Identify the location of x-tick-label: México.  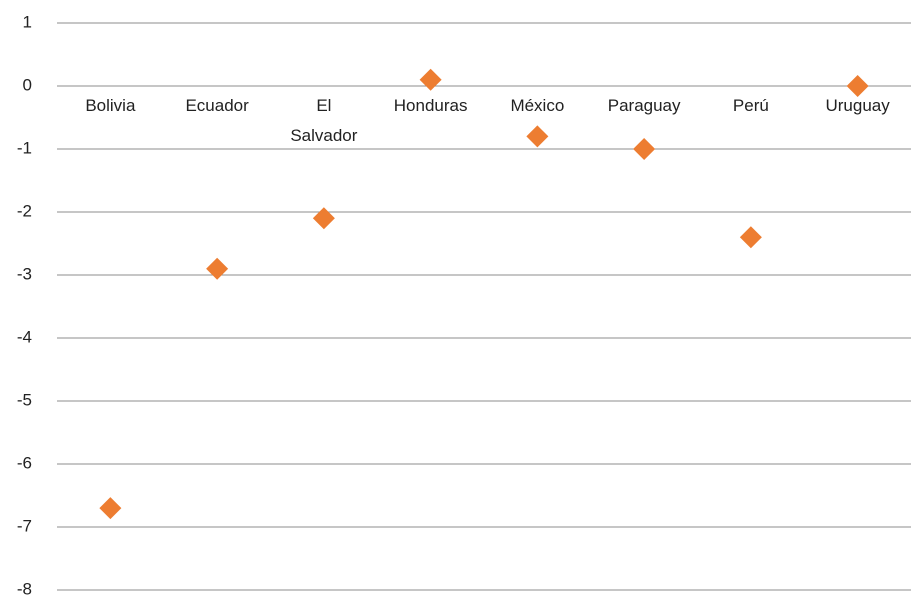
(537, 105).